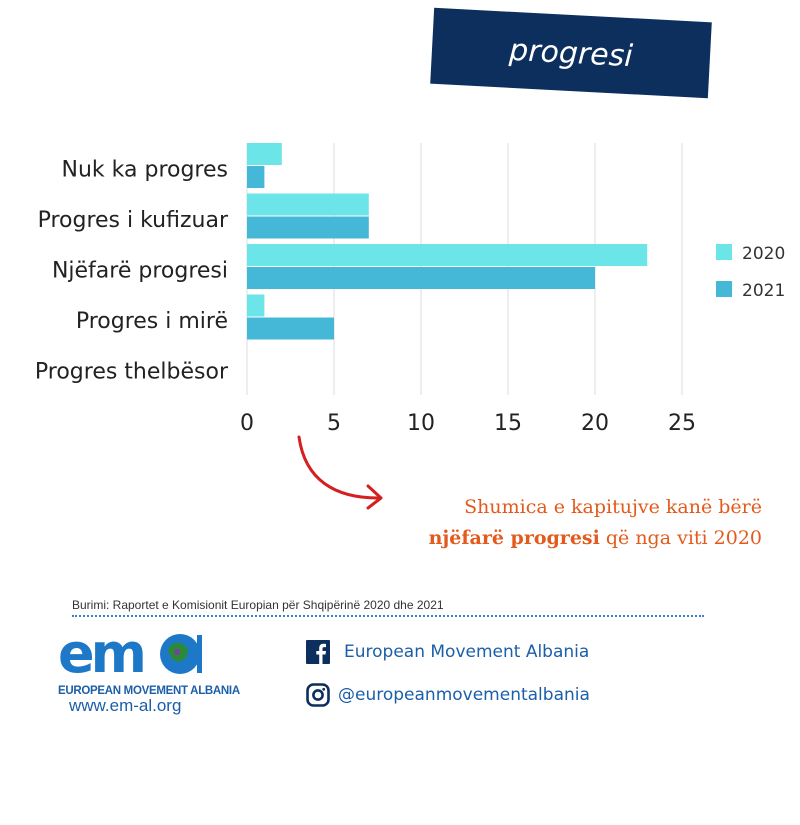 The height and width of the screenshot is (825, 800). What do you see at coordinates (595, 423) in the screenshot?
I see `x-tick-label: 20` at bounding box center [595, 423].